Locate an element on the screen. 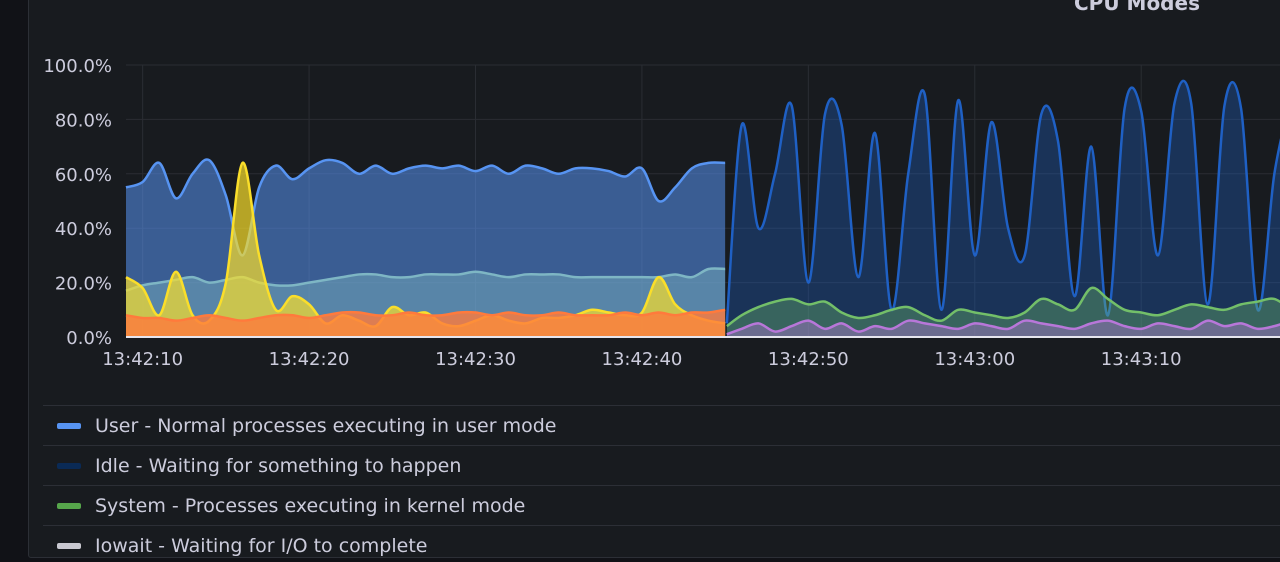  x-tick-label: 13:42:50 is located at coordinates (808, 359).